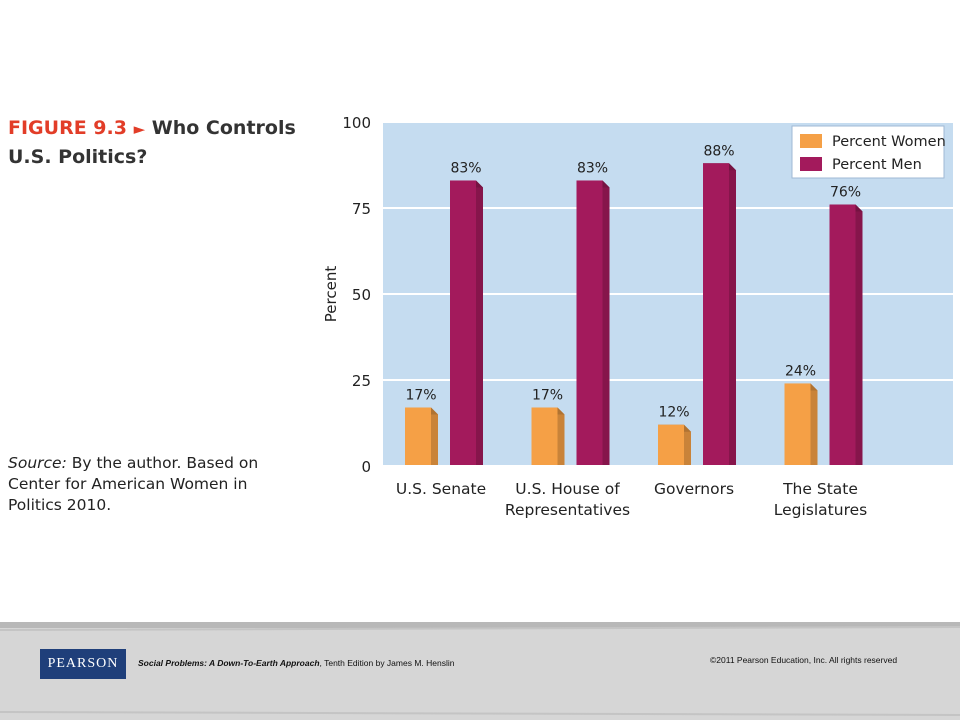 The width and height of the screenshot is (960, 720). Describe the element at coordinates (845, 193) in the screenshot. I see `data-label: 76%` at that location.